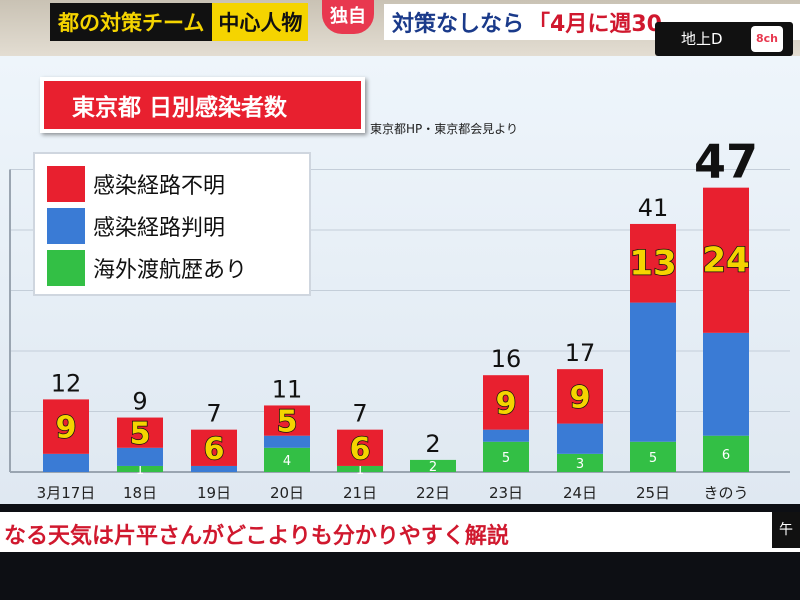 The image size is (800, 600). Describe the element at coordinates (725, 493) in the screenshot. I see `category-tick-label: きのう` at that location.